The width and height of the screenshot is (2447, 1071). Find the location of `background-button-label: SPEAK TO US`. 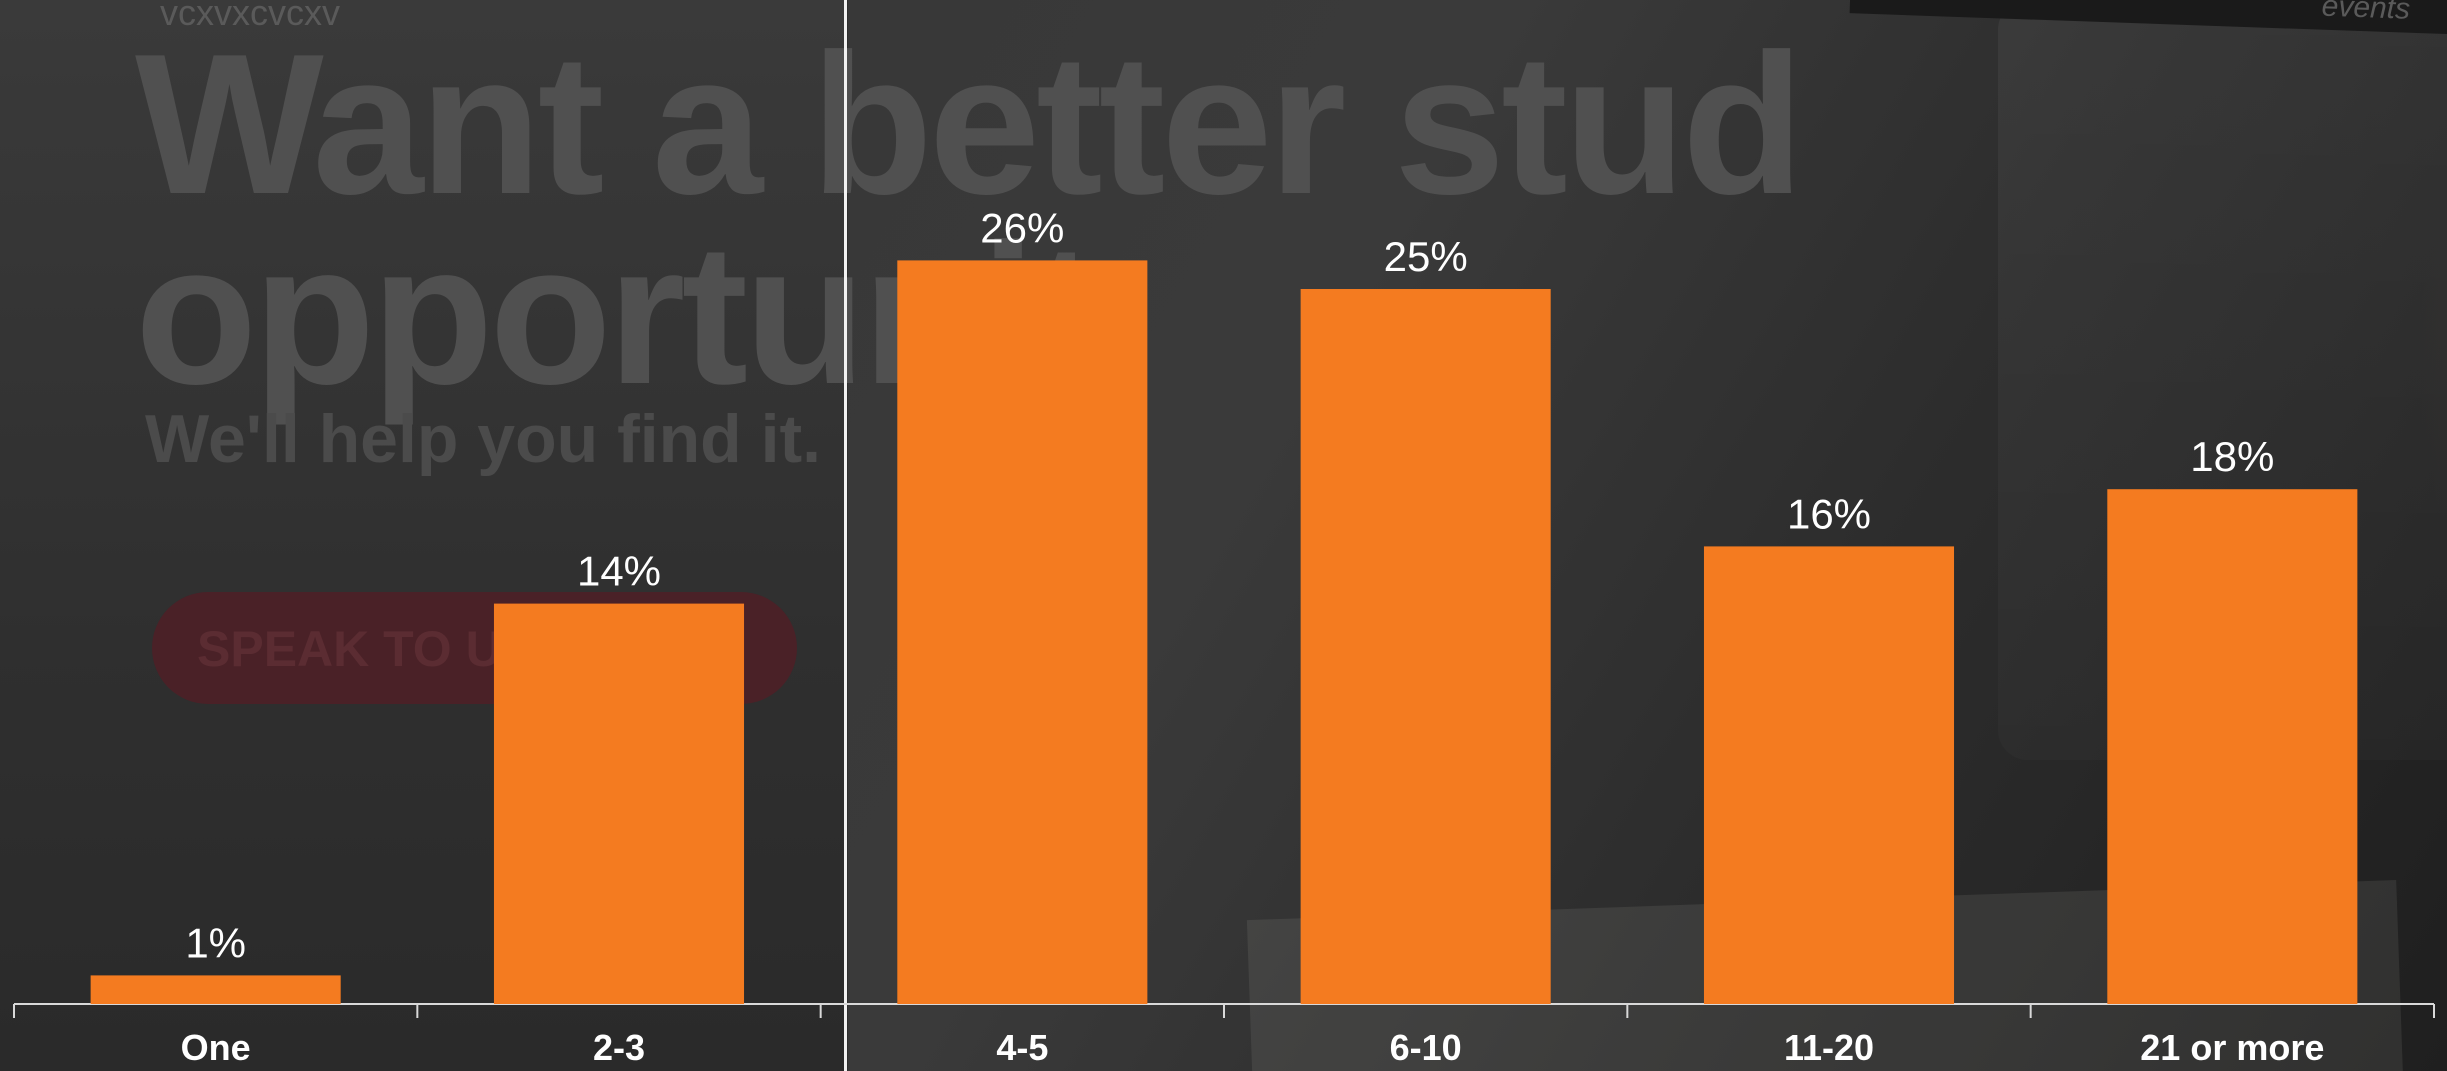

background-button-label: SPEAK TO US is located at coordinates (366, 649).